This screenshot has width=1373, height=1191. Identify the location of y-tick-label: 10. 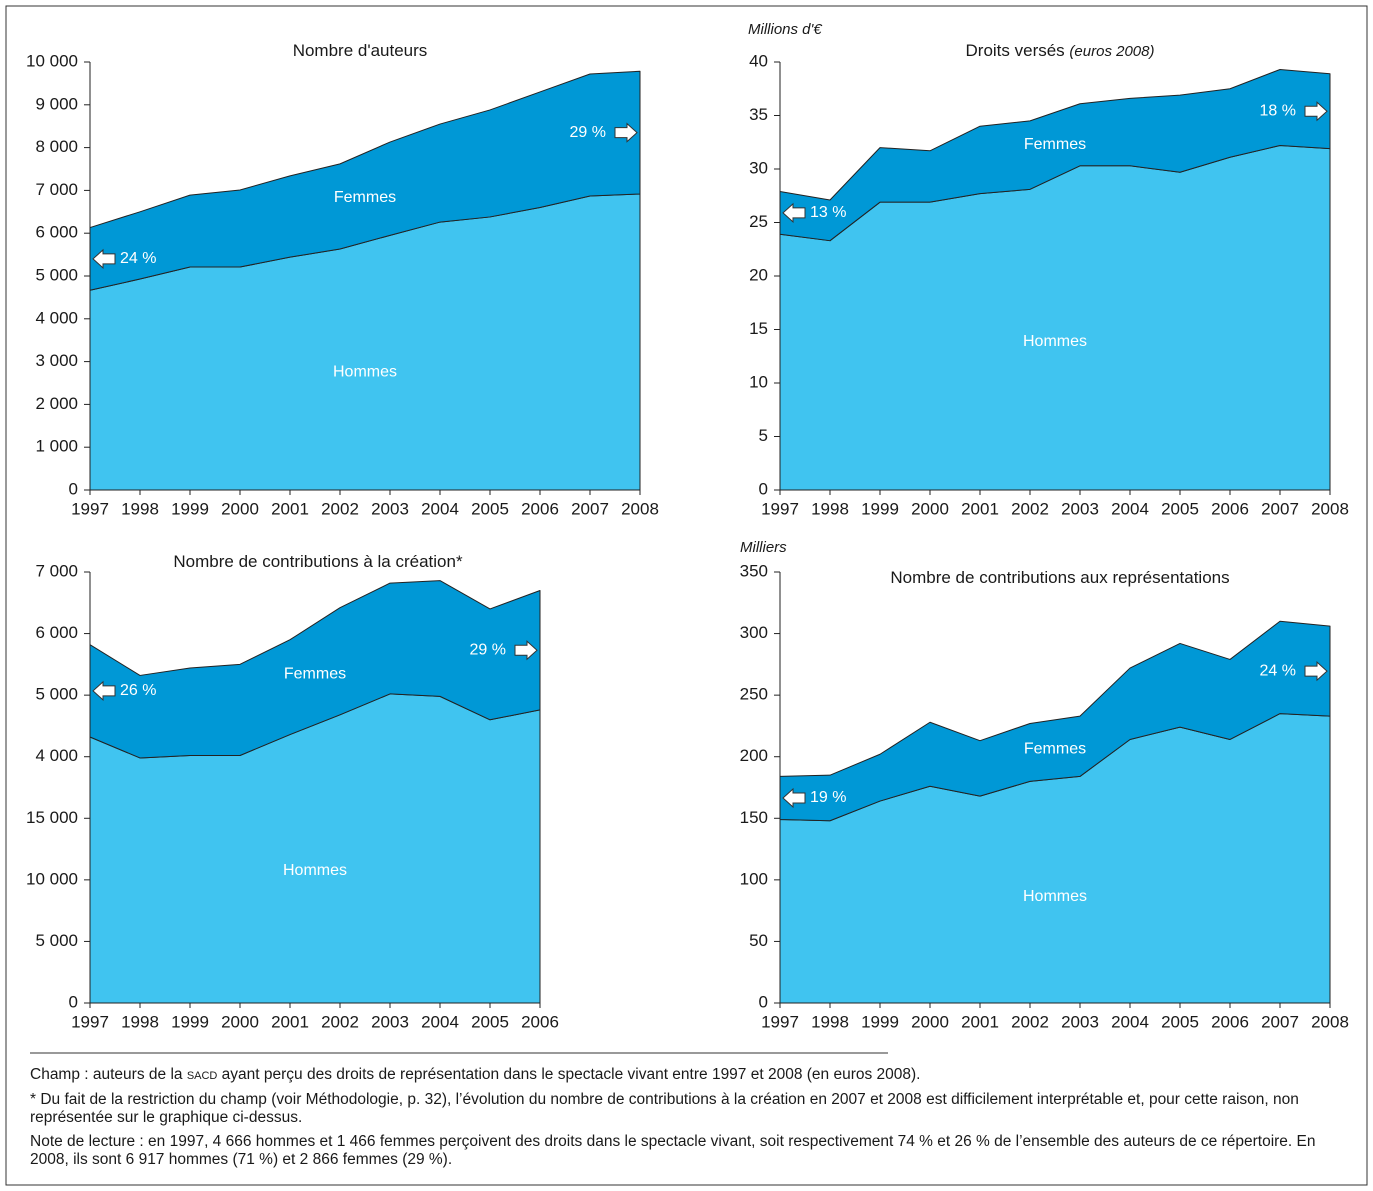
(758, 381).